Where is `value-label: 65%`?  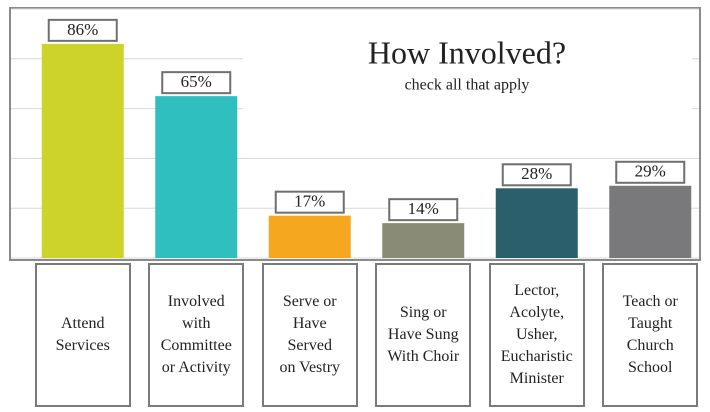
value-label: 65% is located at coordinates (196, 81).